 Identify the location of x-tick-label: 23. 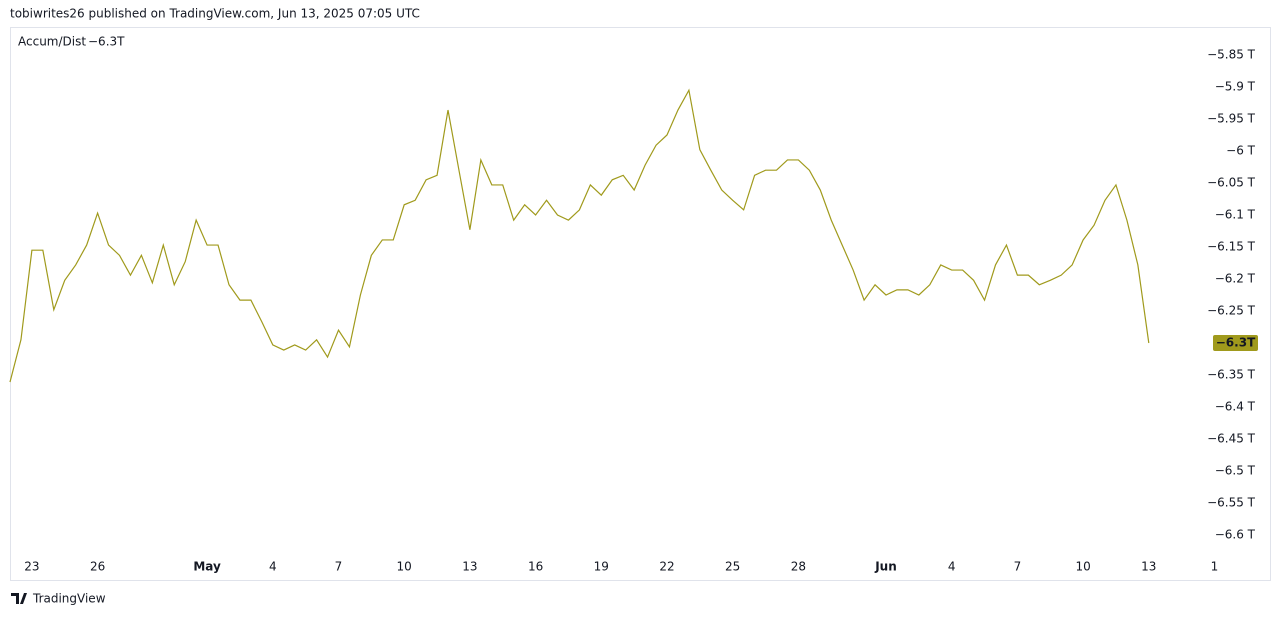
(31, 567).